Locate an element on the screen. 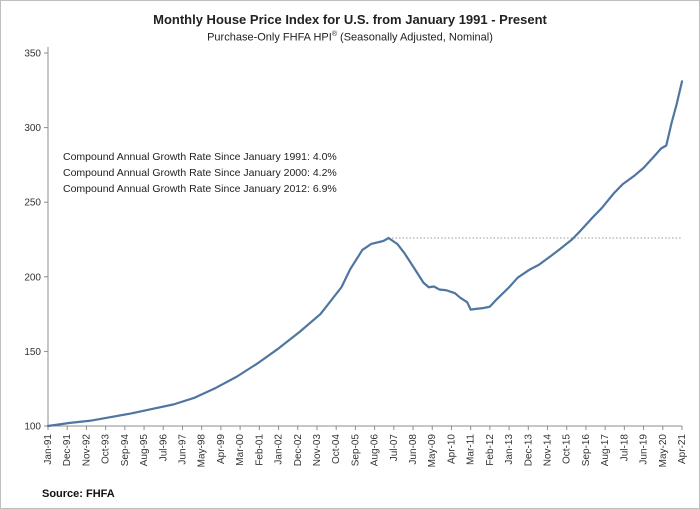  x-tick-label: Feb-12 is located at coordinates (490, 450).